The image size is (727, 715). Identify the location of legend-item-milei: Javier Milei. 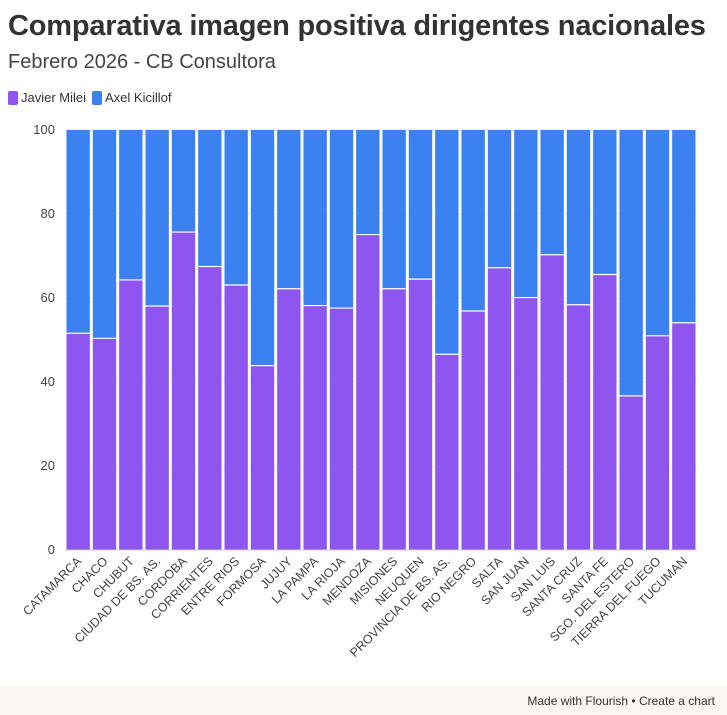
(47, 97).